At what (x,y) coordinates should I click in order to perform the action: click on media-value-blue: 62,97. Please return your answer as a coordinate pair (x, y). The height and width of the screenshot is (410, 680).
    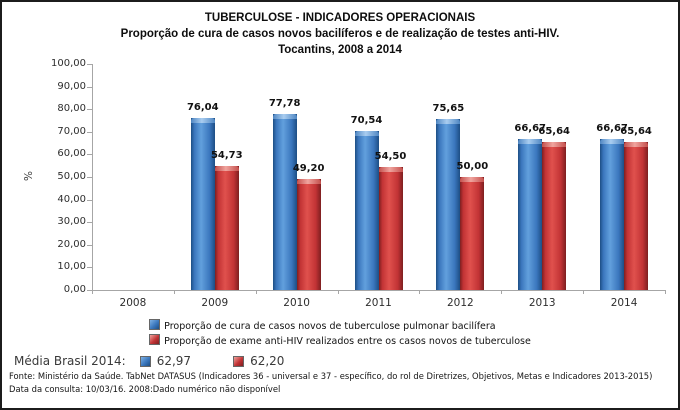
    Looking at the image, I should click on (174, 361).